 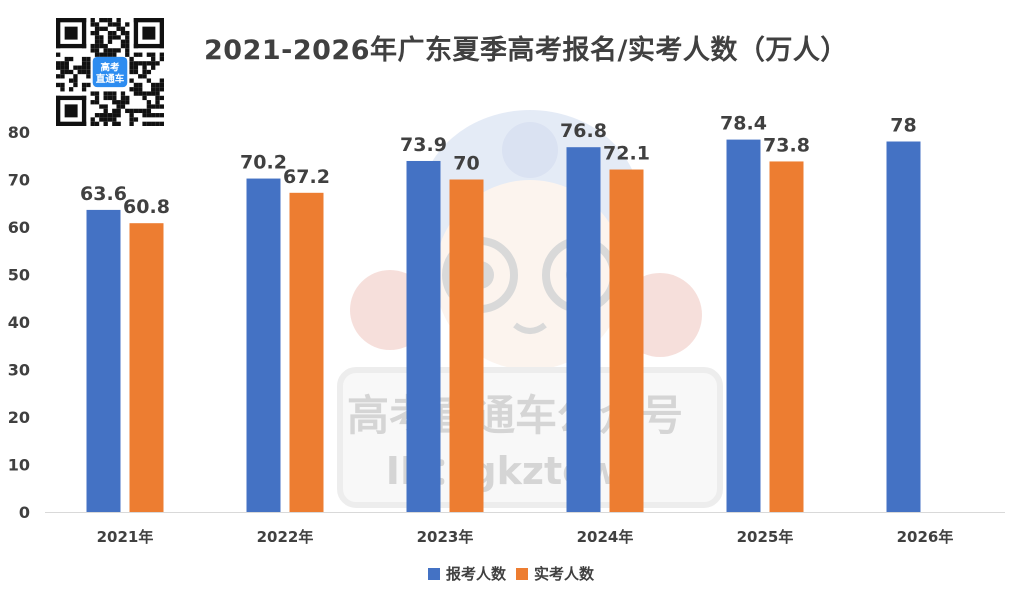 What do you see at coordinates (146, 207) in the screenshot?
I see `data-label: 60.8` at bounding box center [146, 207].